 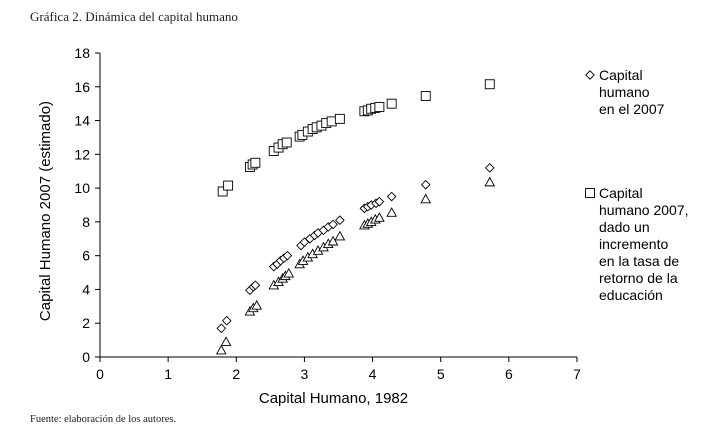 I want to click on x-tick-label: 1, so click(x=168, y=374).